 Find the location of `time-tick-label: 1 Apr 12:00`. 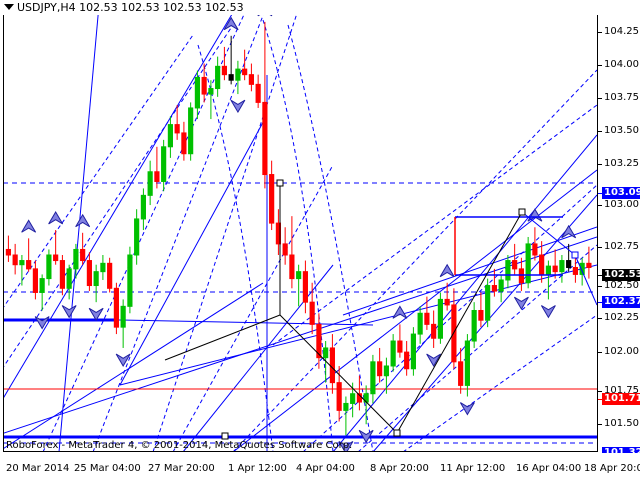

time-tick-label: 1 Apr 12:00 is located at coordinates (257, 468).